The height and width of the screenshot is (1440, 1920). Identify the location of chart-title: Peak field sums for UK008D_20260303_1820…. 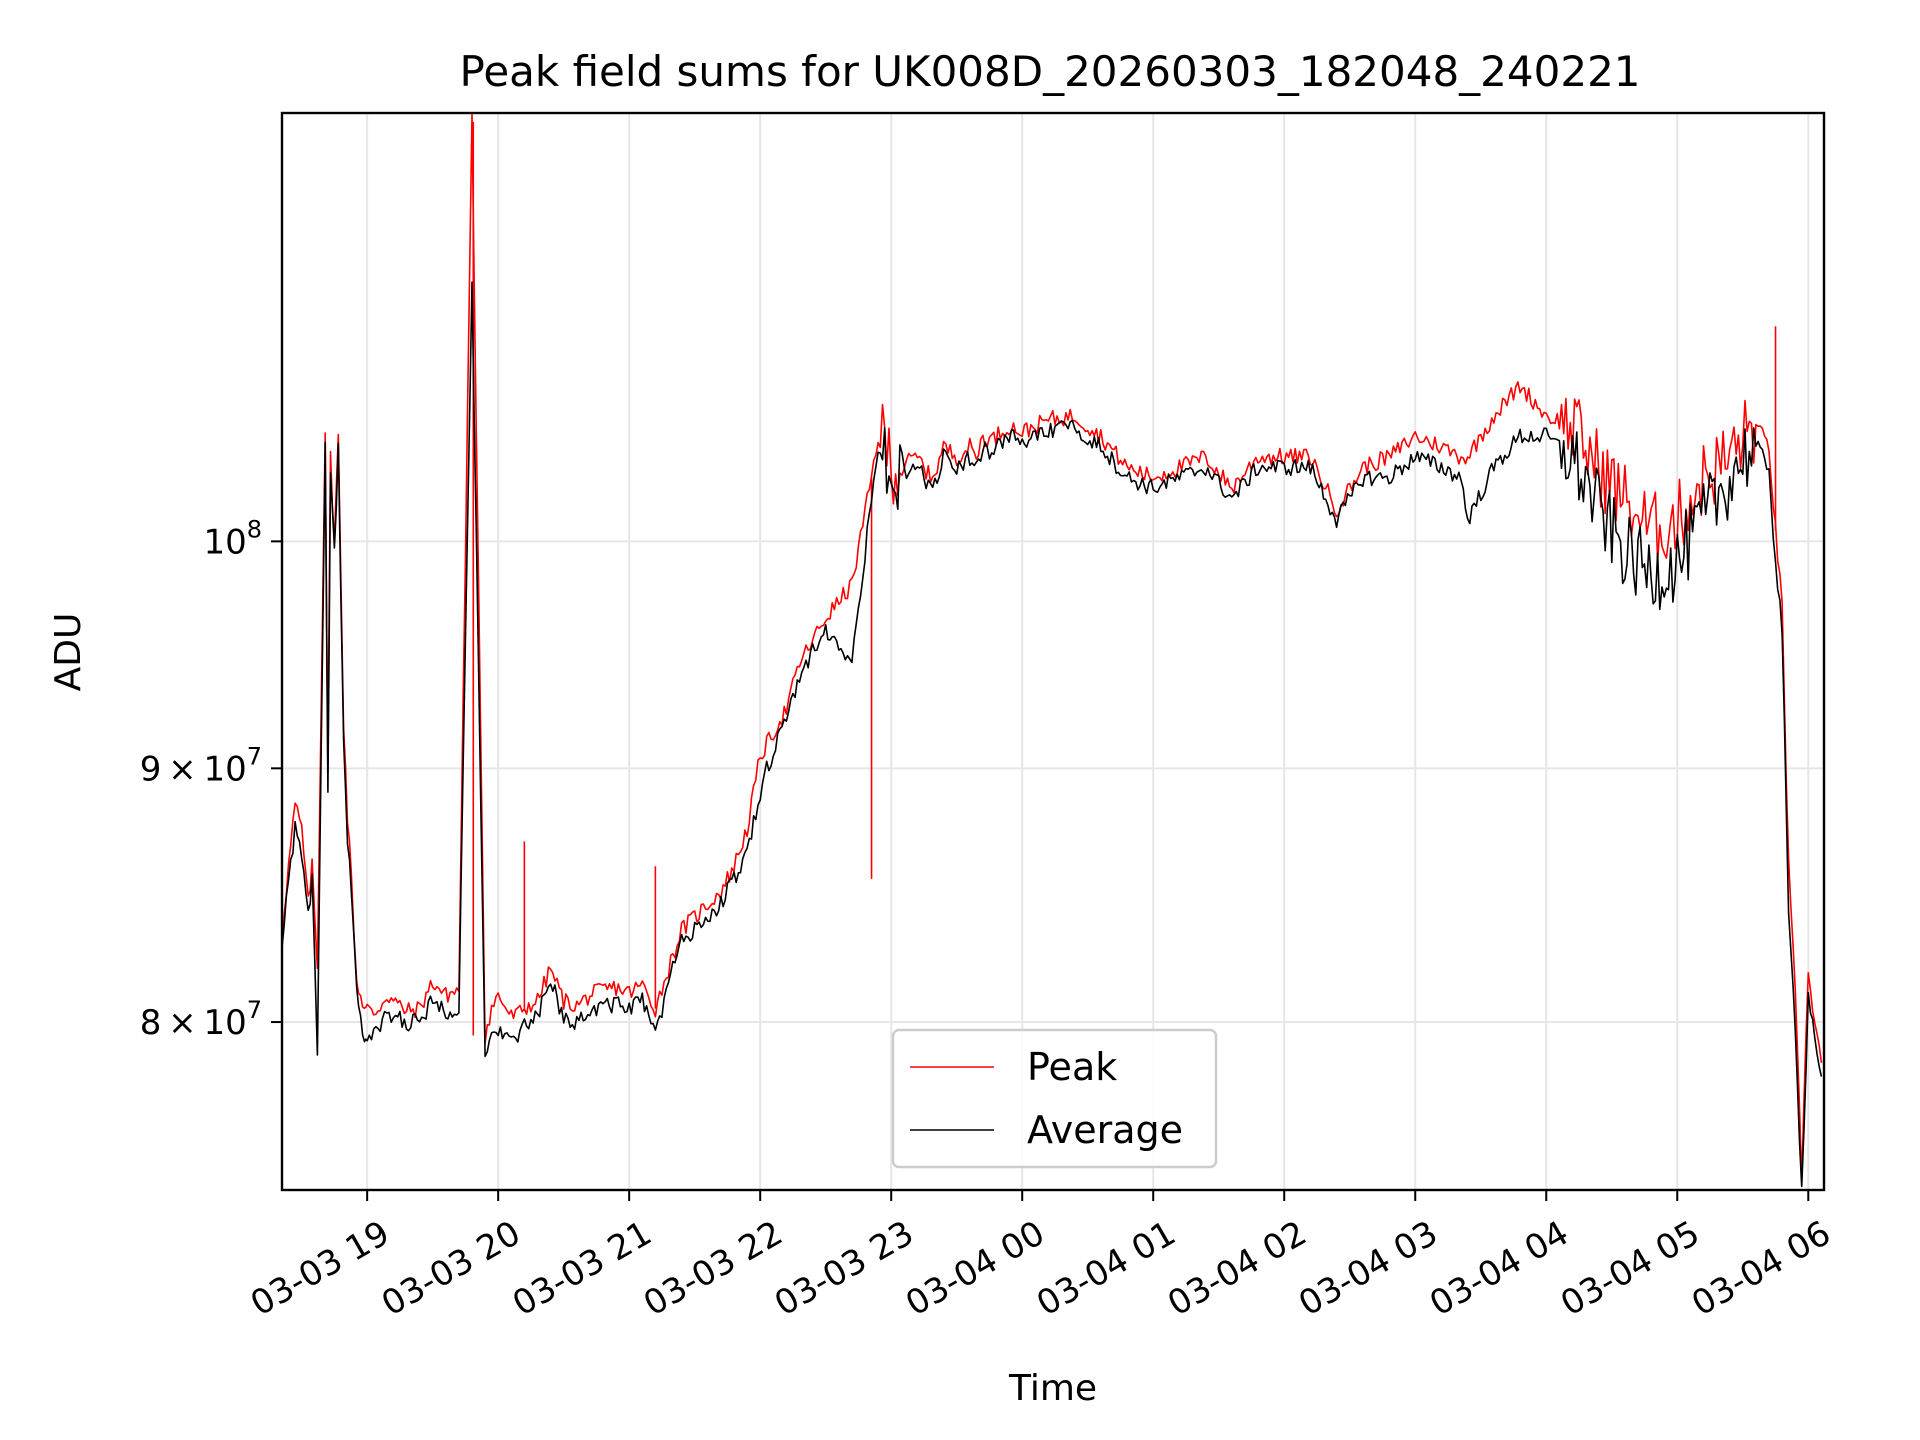
(1049, 71).